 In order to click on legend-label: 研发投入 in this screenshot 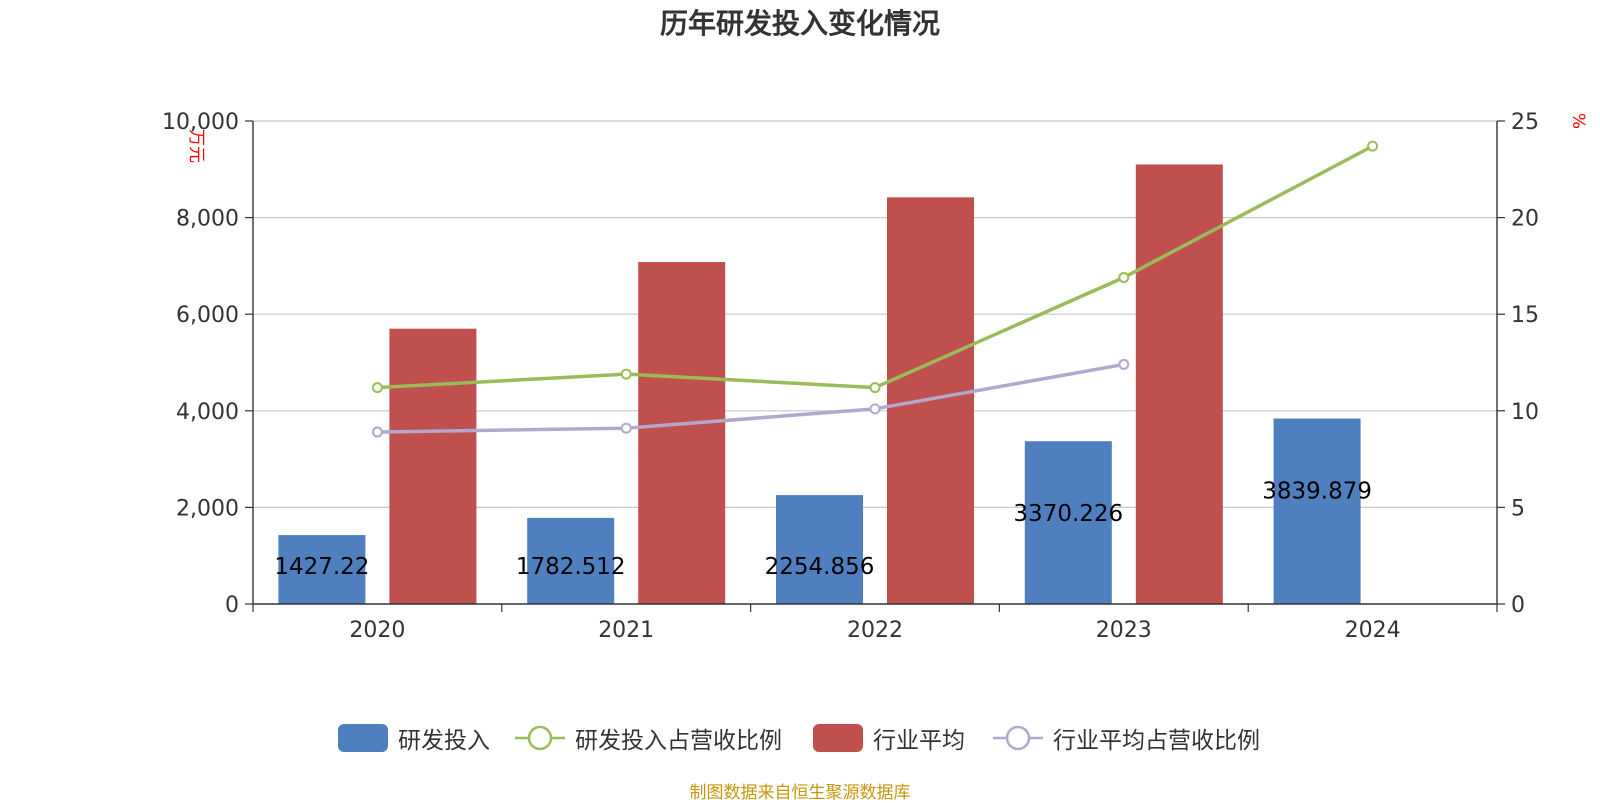, I will do `click(444, 741)`.